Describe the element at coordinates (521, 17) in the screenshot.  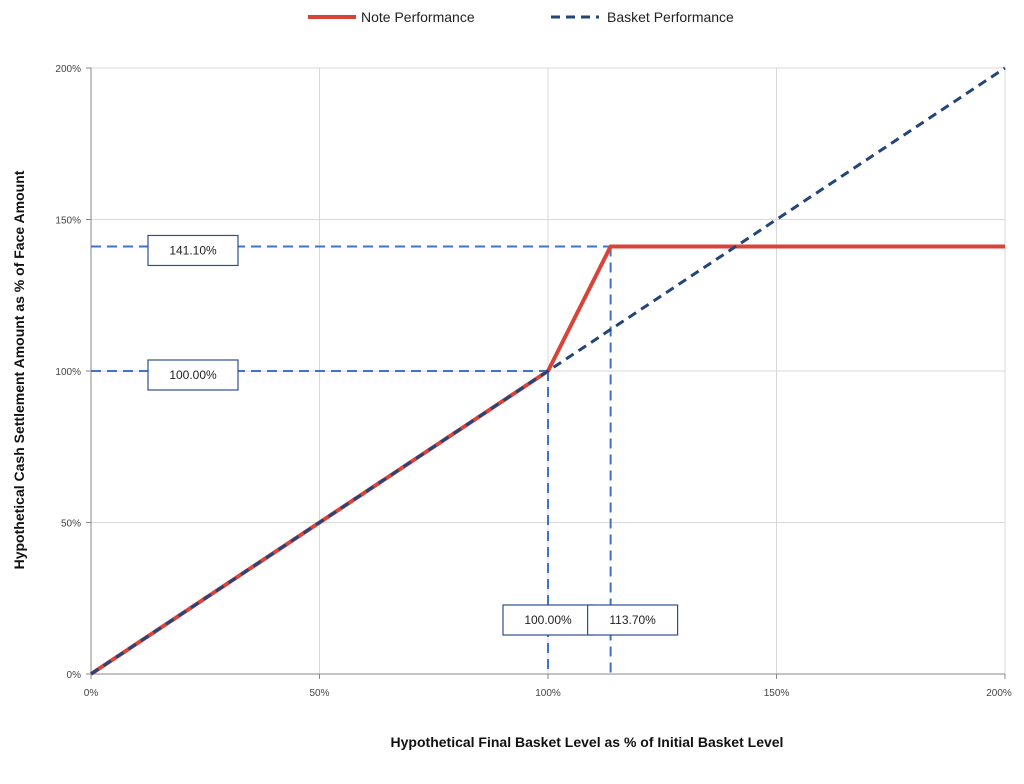
I see `legend: Note Performance Basket Performance` at that location.